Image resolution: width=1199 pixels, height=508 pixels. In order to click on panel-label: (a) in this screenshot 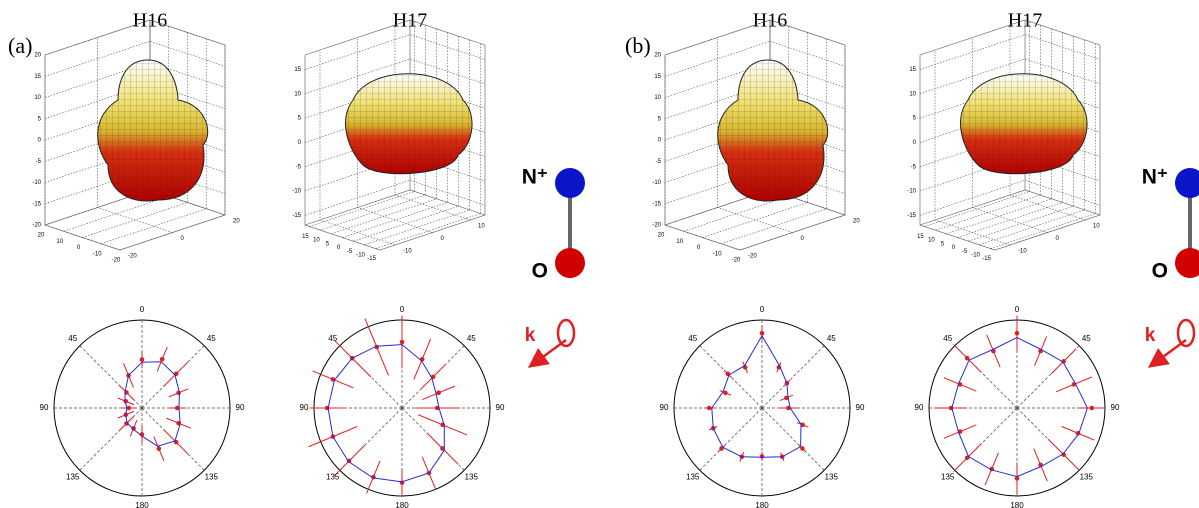, I will do `click(20, 45)`.